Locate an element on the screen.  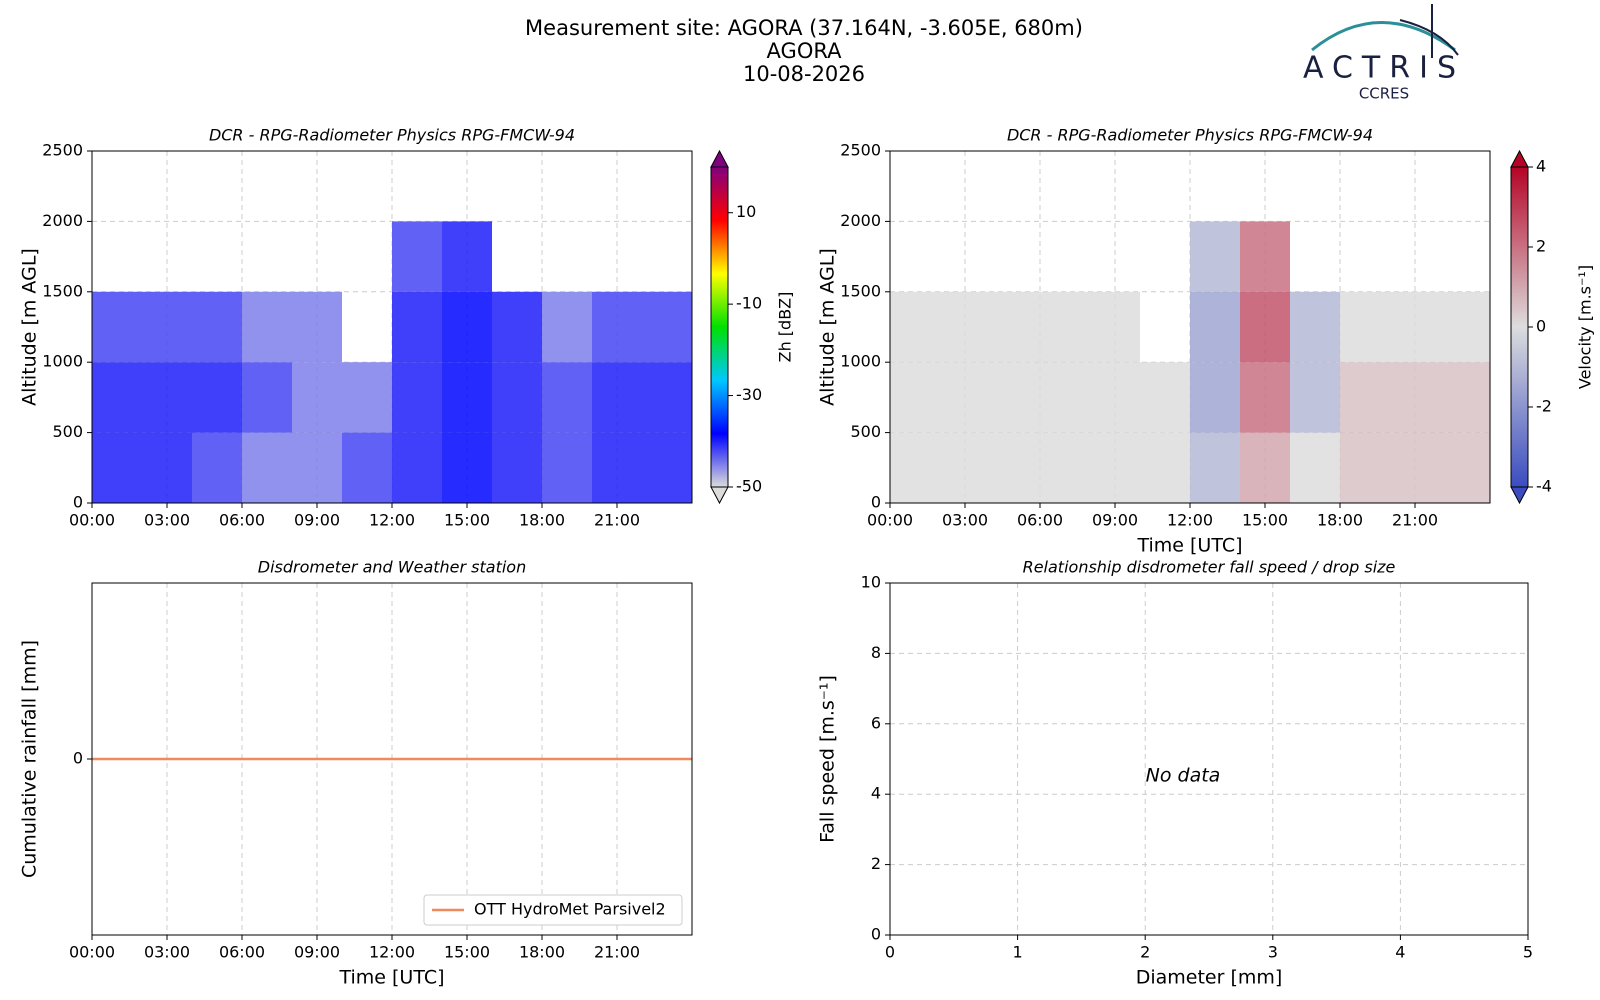
legend-label: OTT HydroMet Parsivel2 is located at coordinates (570, 909).